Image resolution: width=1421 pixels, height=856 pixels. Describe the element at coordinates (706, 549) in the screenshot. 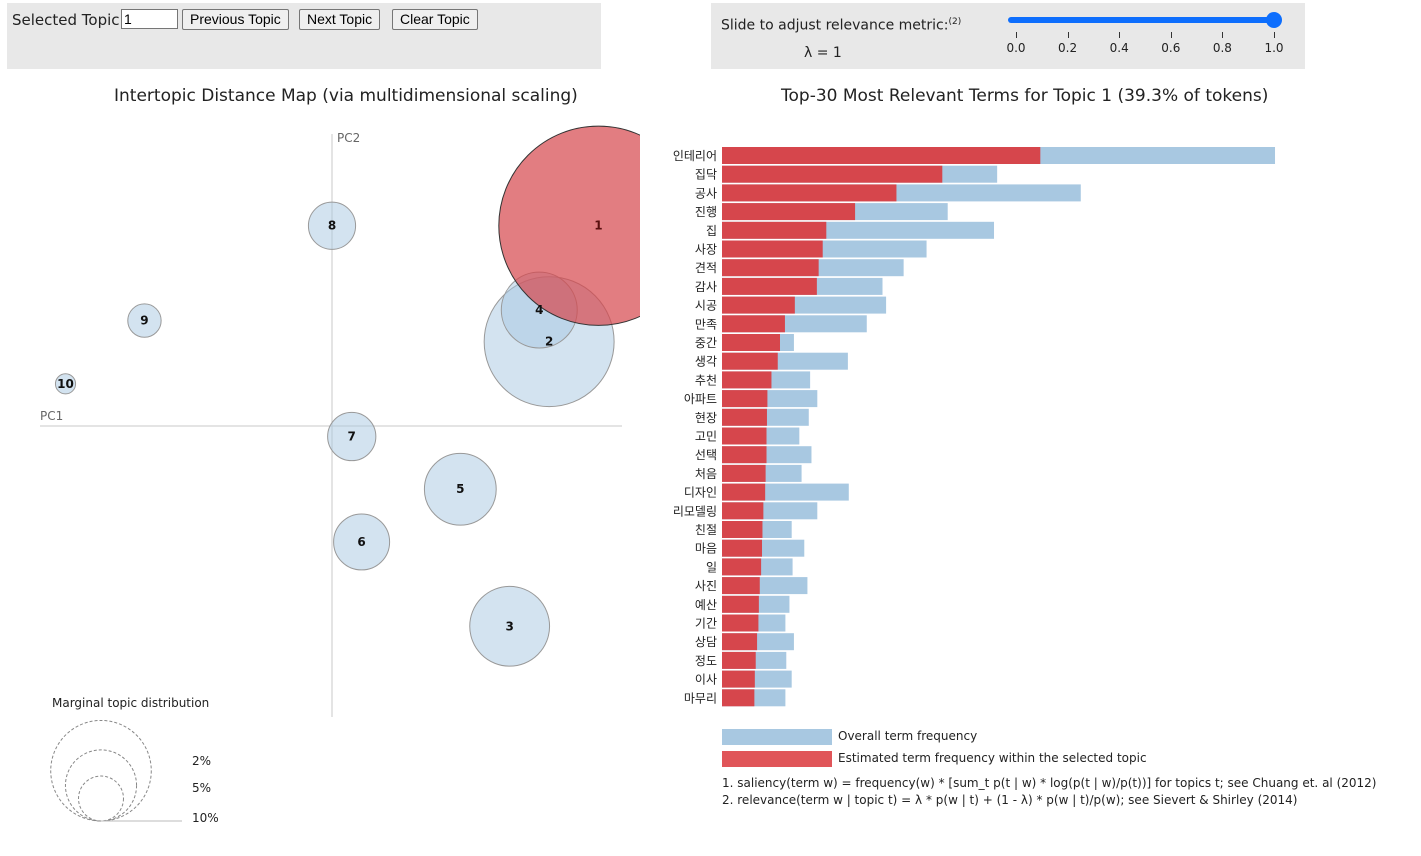

I see `term-label: 마음` at that location.